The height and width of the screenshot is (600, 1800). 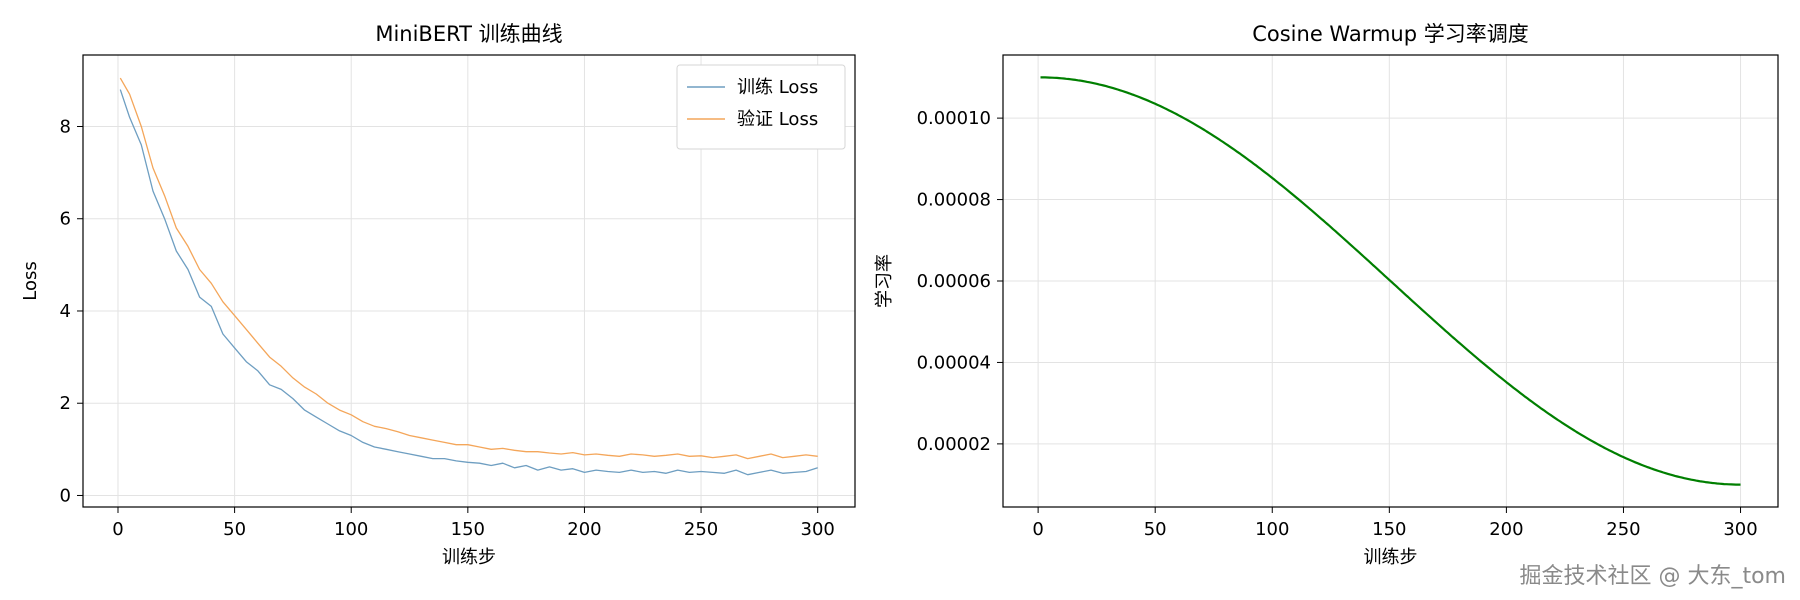 I want to click on y-tick-label: 0.00002, so click(x=954, y=444).